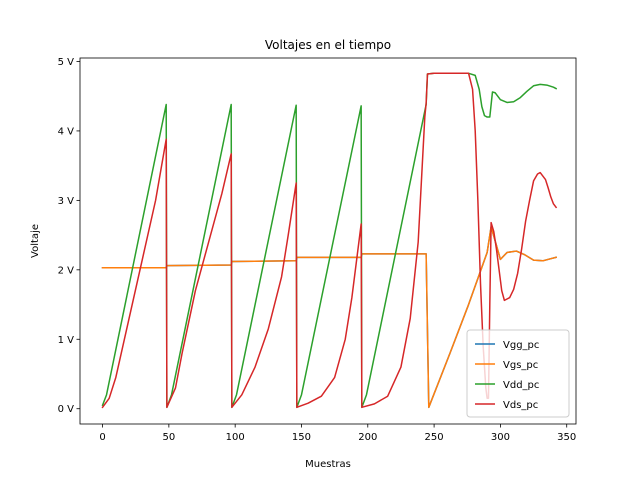 The height and width of the screenshot is (480, 640). Describe the element at coordinates (66, 270) in the screenshot. I see `y-tick-label: 2 V` at that location.